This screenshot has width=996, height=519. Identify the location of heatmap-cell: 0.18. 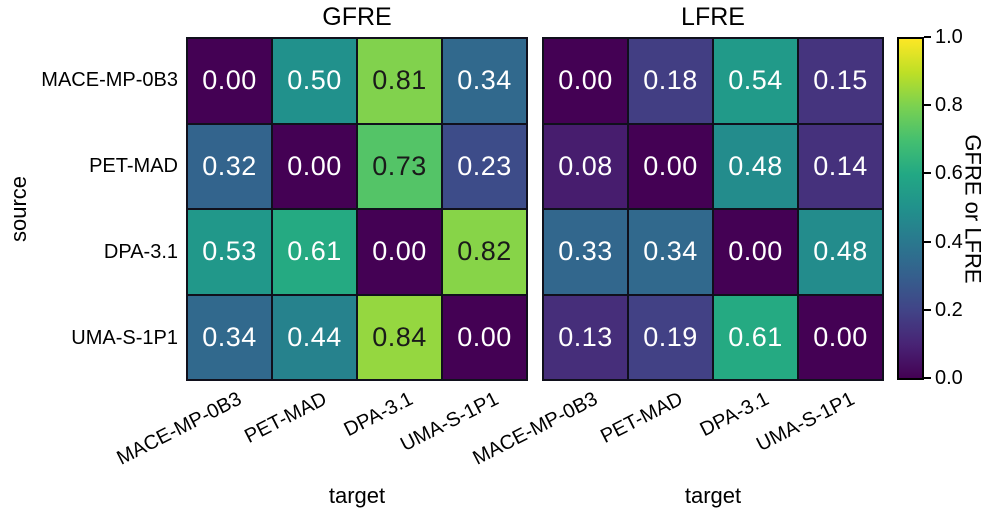
(670, 81).